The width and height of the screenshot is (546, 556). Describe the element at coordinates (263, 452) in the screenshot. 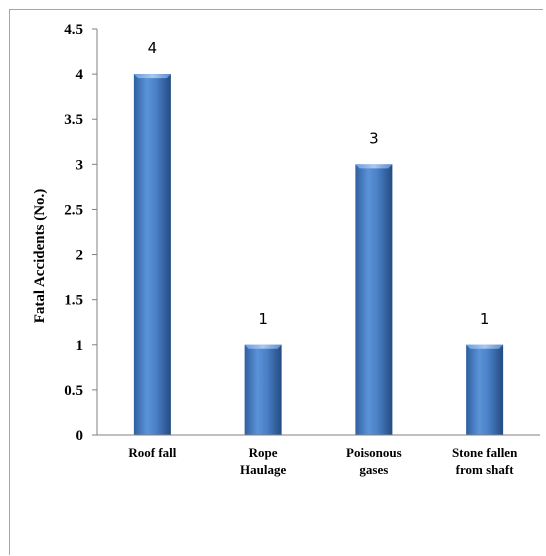

I see `x-category-label-line: Rope` at that location.